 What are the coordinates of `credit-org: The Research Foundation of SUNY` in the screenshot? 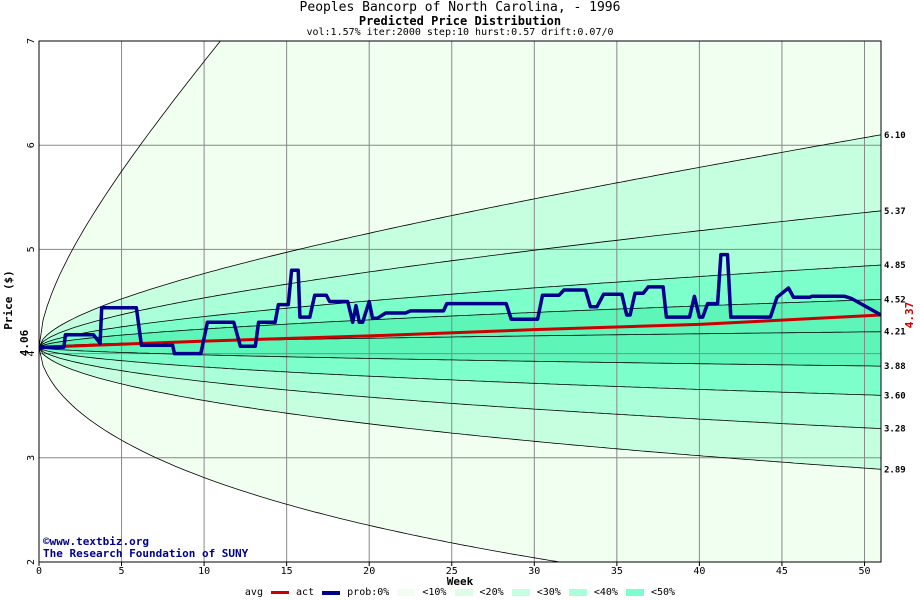 It's located at (146, 553).